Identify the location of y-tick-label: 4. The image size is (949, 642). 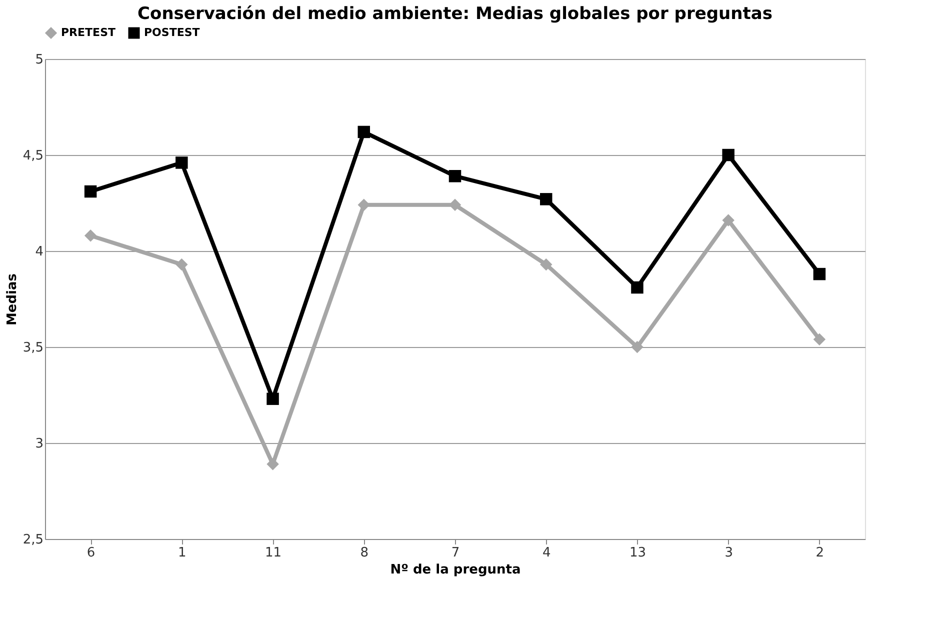
(39, 252).